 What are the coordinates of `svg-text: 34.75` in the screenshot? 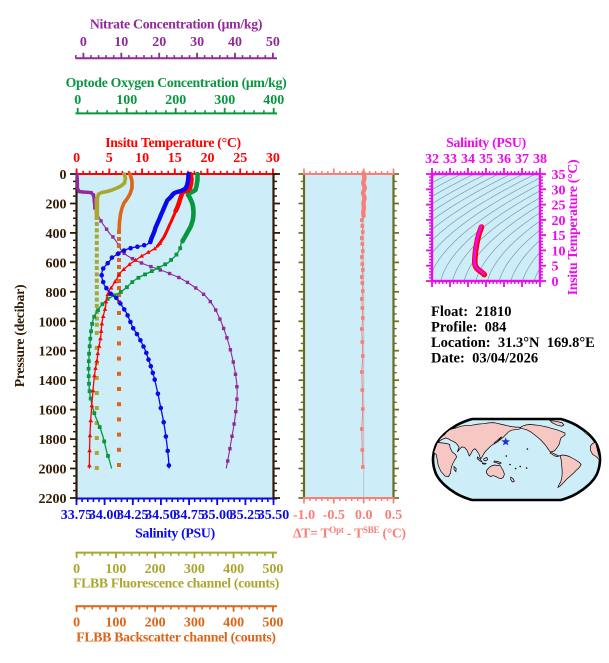 It's located at (189, 515).